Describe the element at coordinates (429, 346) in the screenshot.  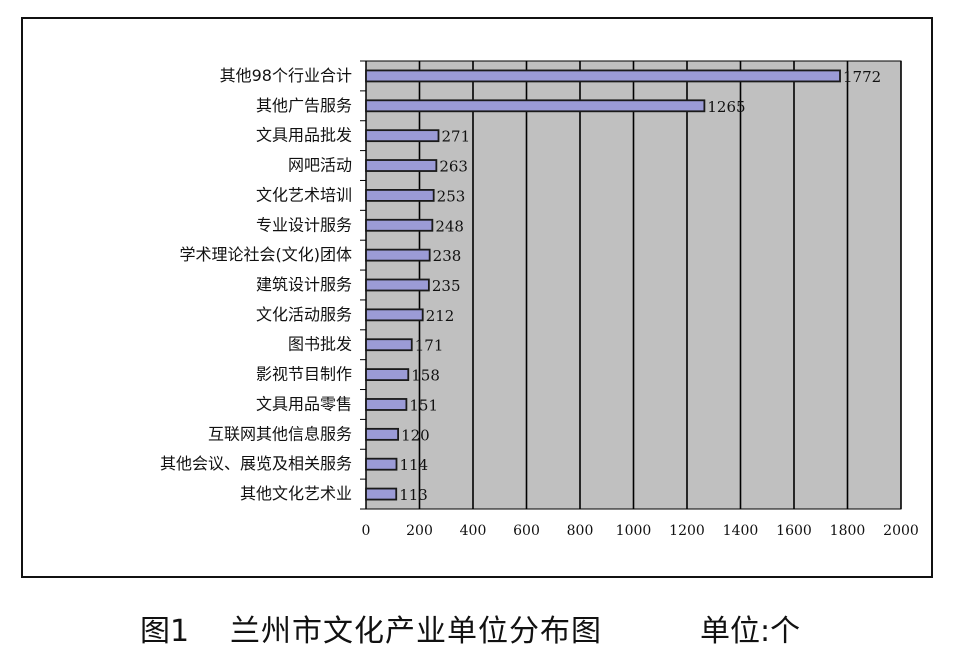
I see `data-label: 171` at that location.